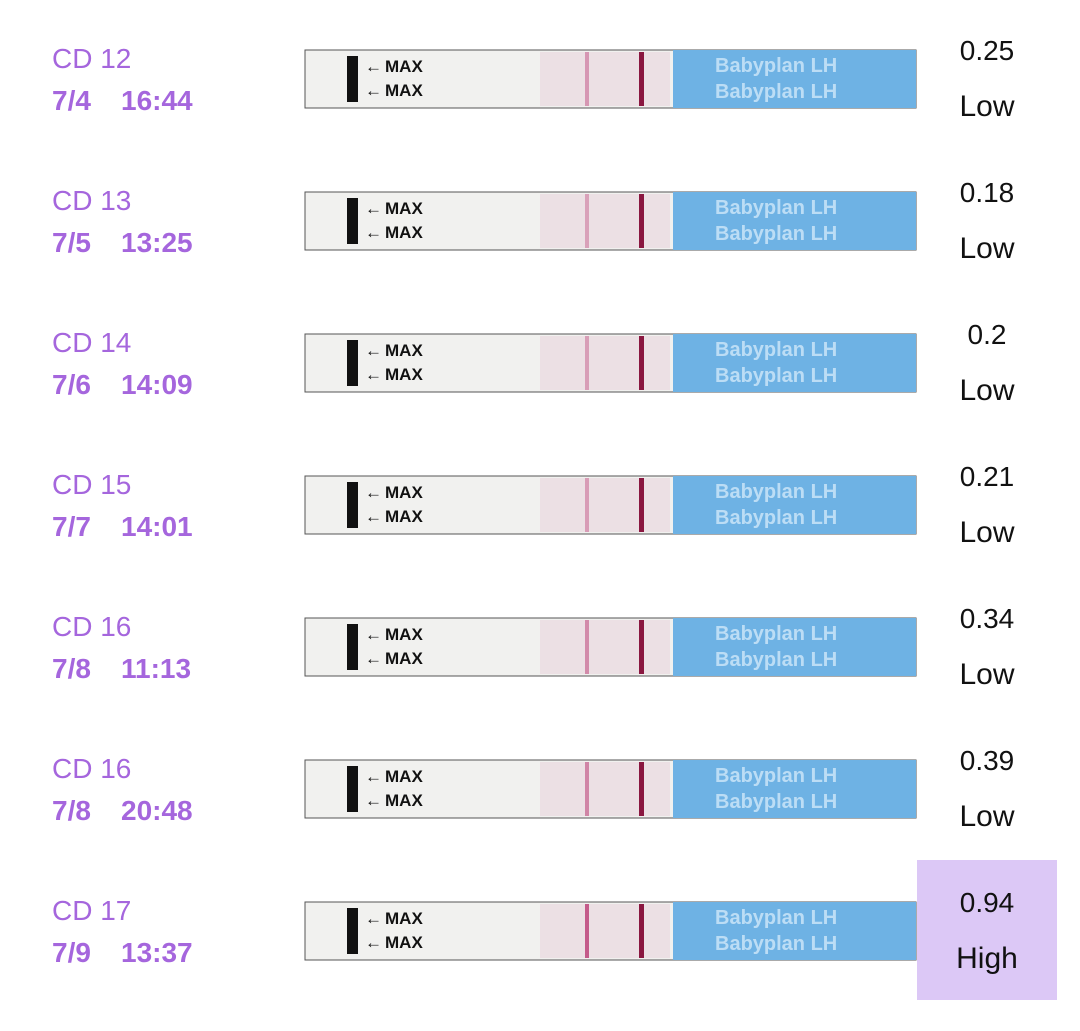  Describe the element at coordinates (987, 618) in the screenshot. I see `ratio: 0.34` at that location.